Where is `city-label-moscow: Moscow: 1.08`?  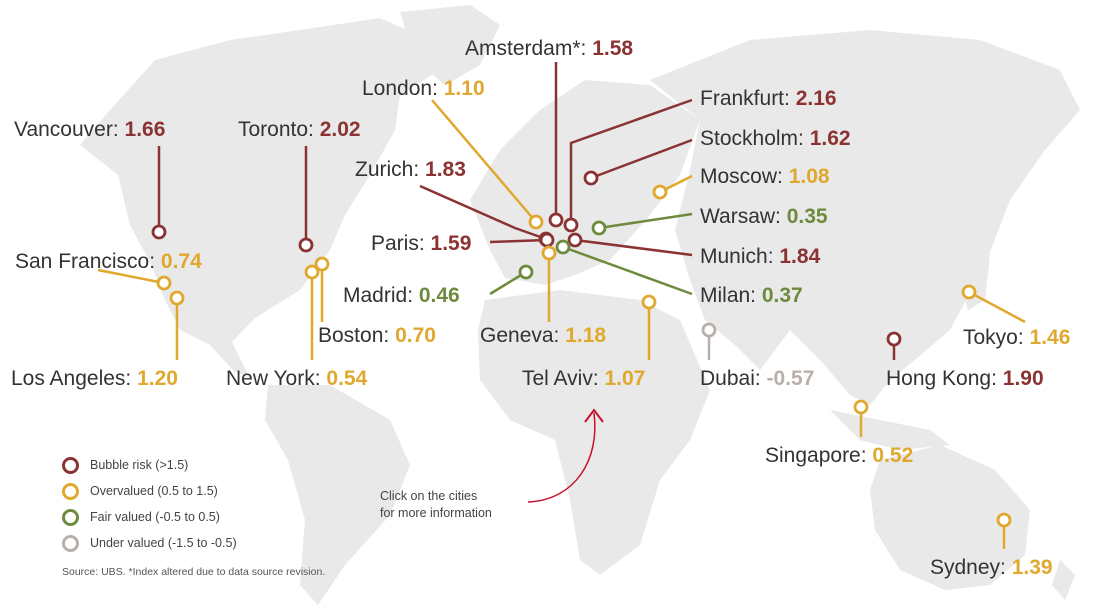
city-label-moscow: Moscow: 1.08 is located at coordinates (765, 176).